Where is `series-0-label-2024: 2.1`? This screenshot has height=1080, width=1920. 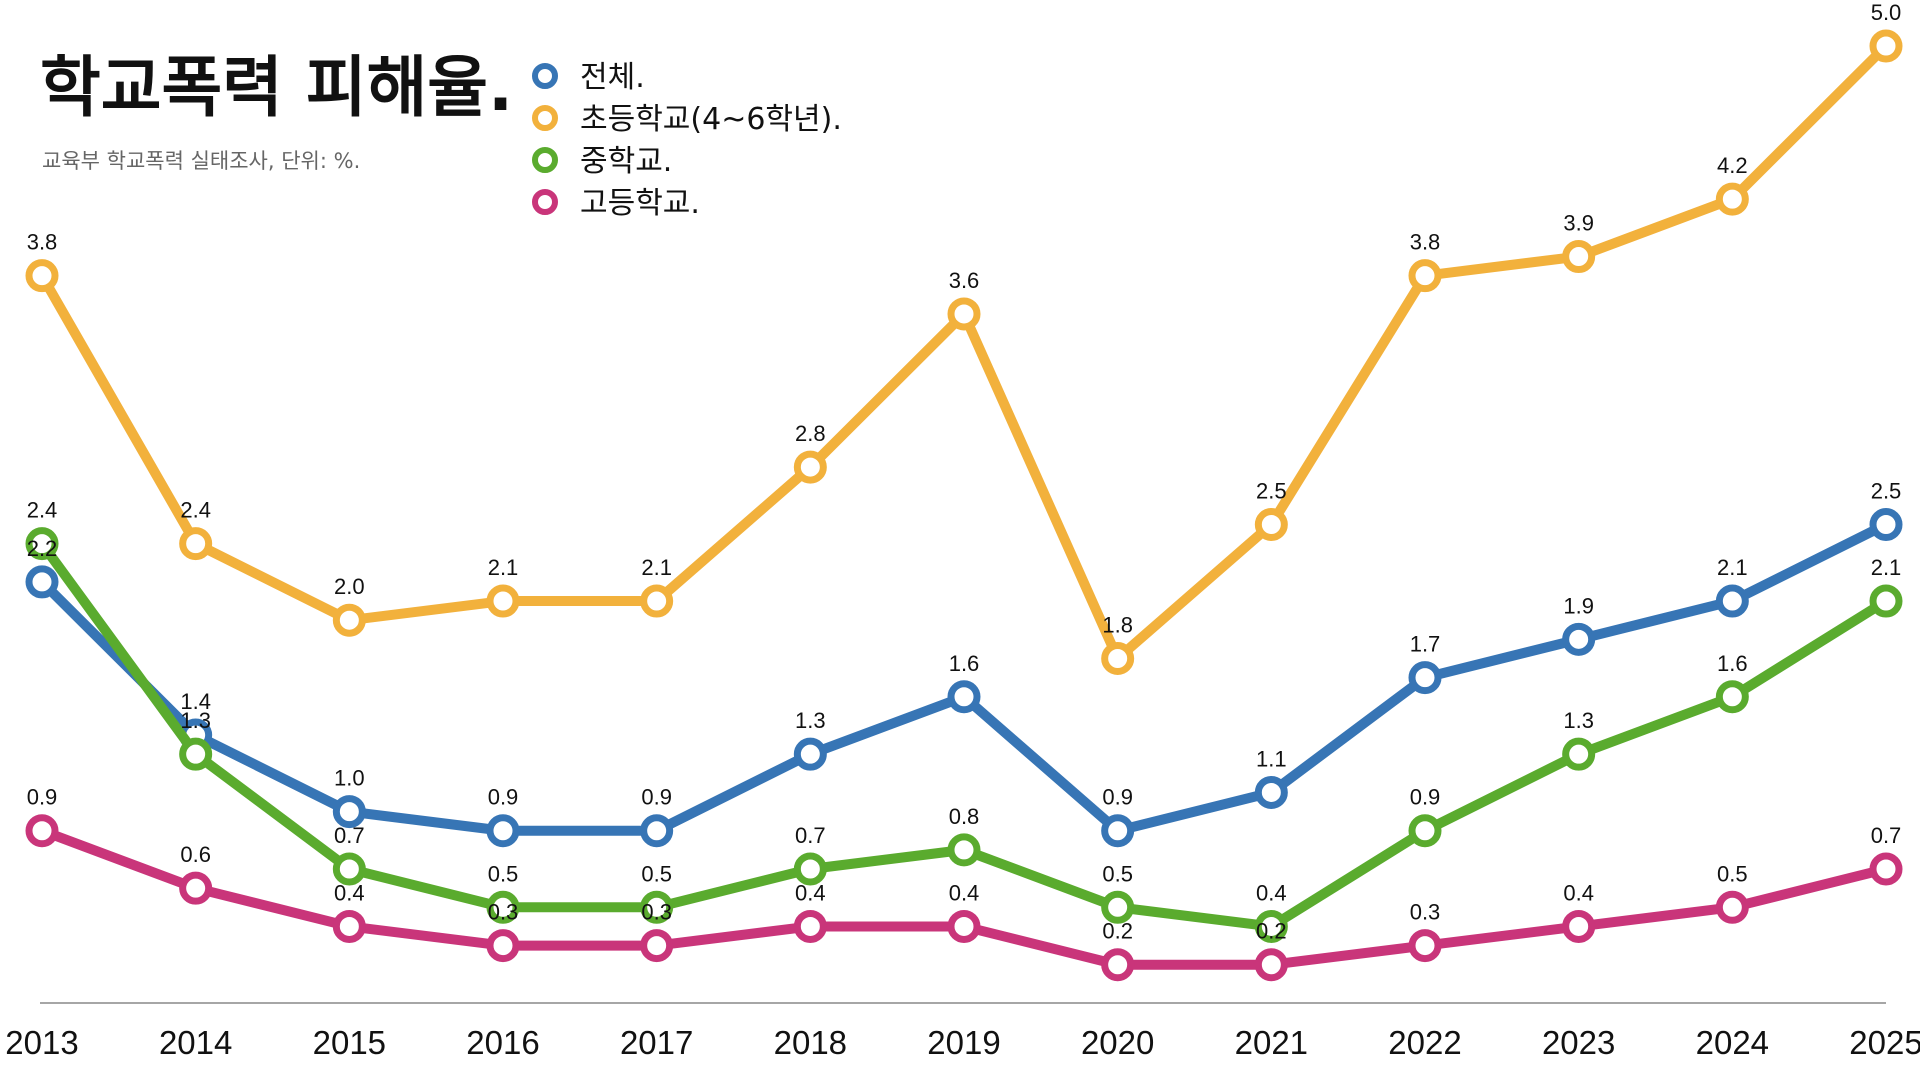
series-0-label-2024: 2.1 is located at coordinates (1732, 567).